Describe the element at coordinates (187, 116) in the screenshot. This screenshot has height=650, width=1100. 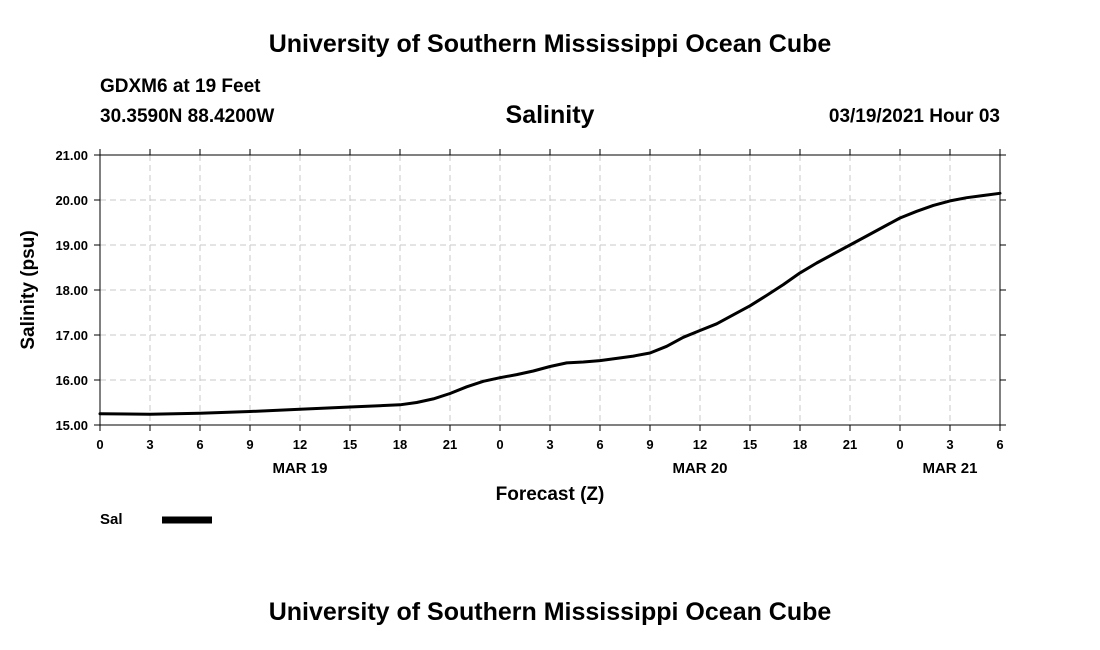
I see `coordinates-label: 30.3590N 88.4200W` at that location.